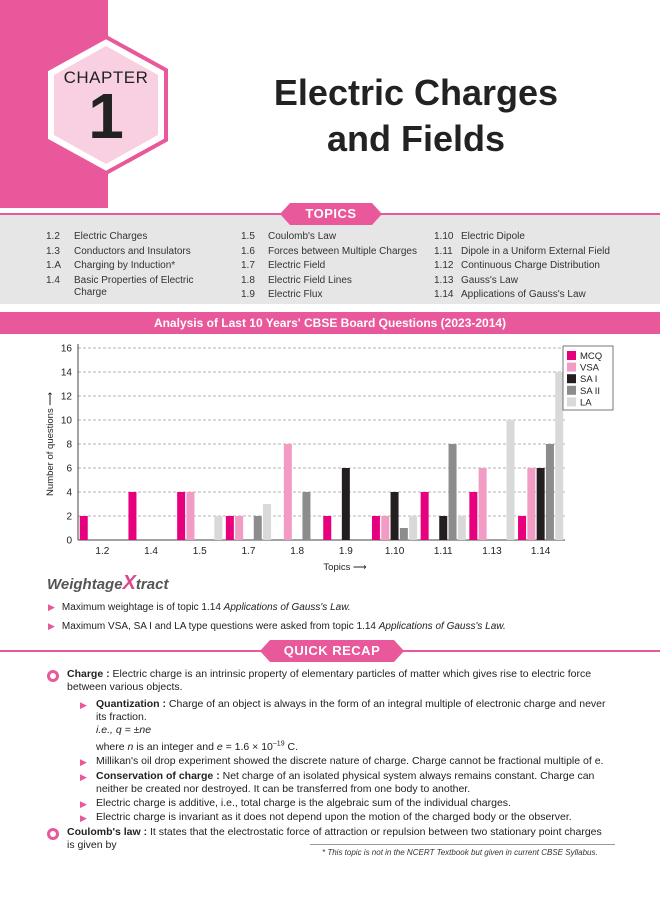 The width and height of the screenshot is (660, 900). Describe the element at coordinates (331, 214) in the screenshot. I see `topics-heading: TOPICS` at that location.